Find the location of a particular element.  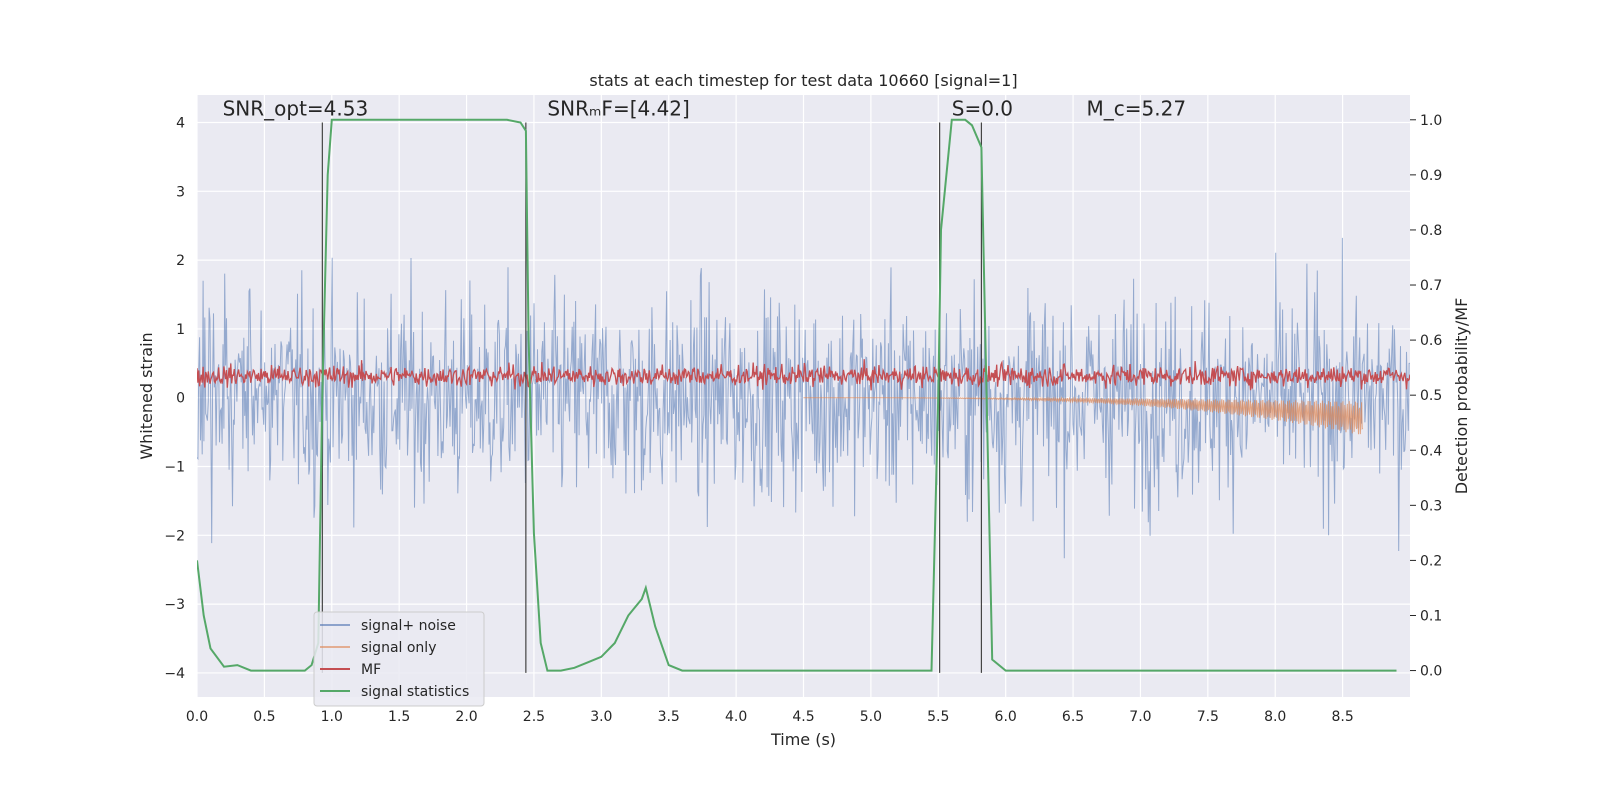

y-tick-label: 1 is located at coordinates (180, 330).